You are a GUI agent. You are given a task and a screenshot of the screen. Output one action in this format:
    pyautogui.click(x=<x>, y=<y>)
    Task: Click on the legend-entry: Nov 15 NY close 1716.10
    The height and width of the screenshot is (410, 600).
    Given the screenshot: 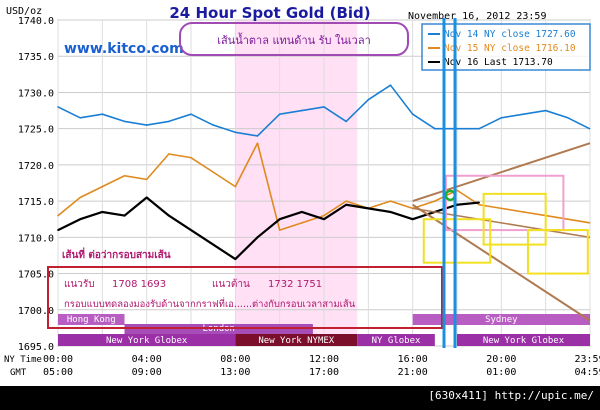 What is the action you would take?
    pyautogui.click(x=510, y=48)
    